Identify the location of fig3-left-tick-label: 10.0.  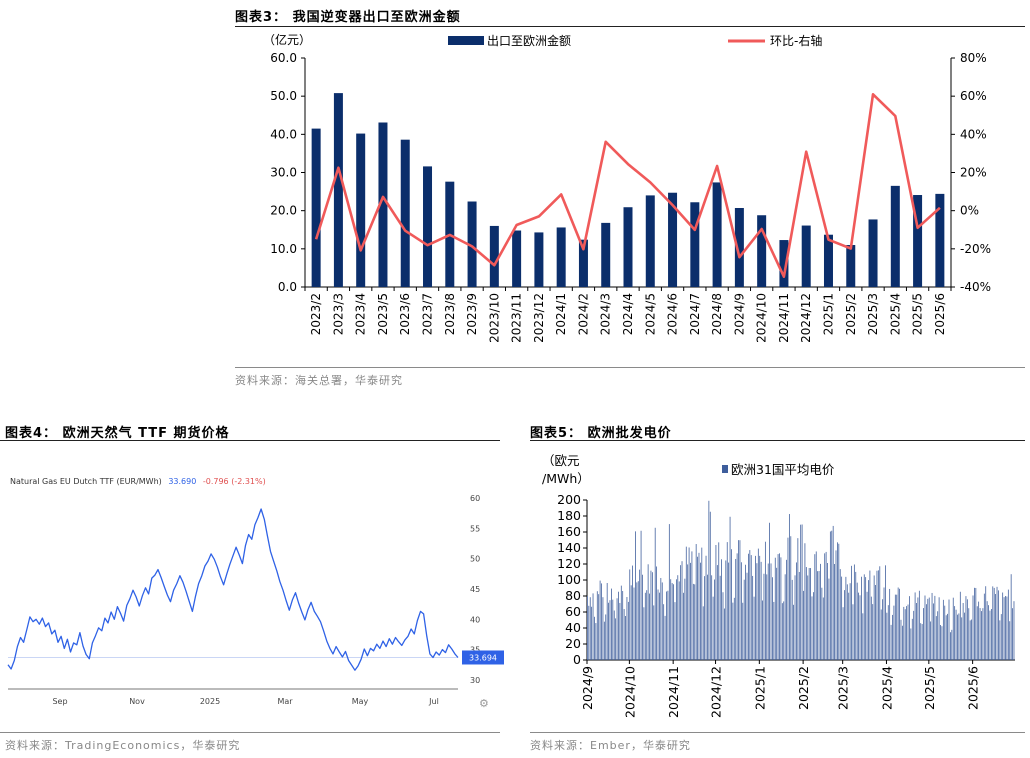
(283, 249).